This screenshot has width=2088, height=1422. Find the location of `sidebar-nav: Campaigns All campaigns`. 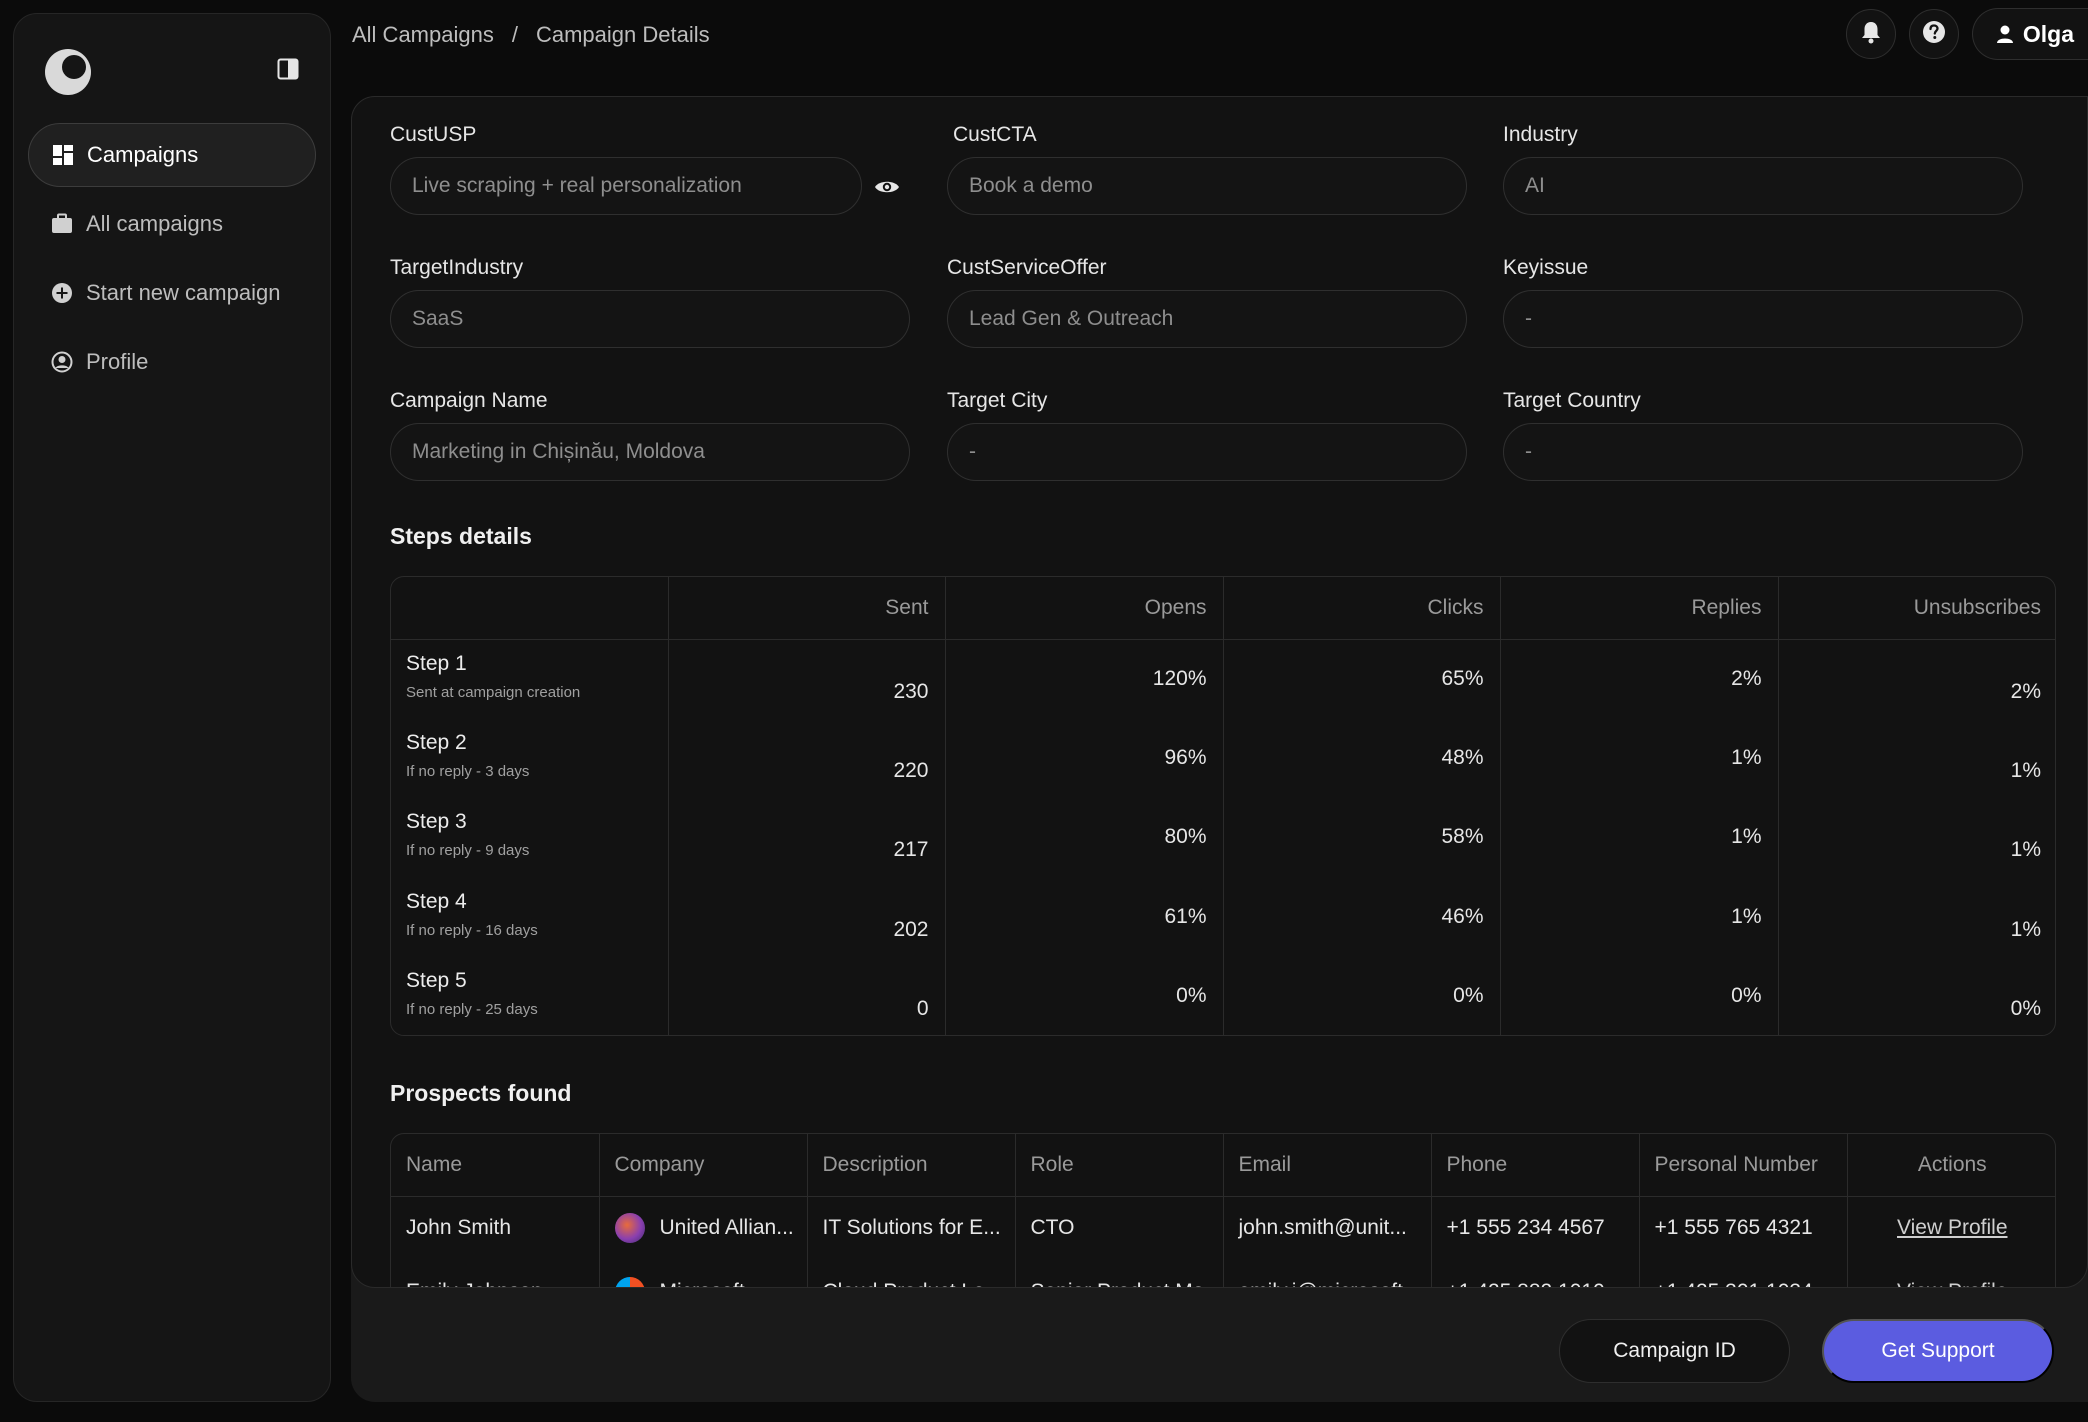

sidebar-nav: Campaigns All campaigns is located at coordinates (172, 261).